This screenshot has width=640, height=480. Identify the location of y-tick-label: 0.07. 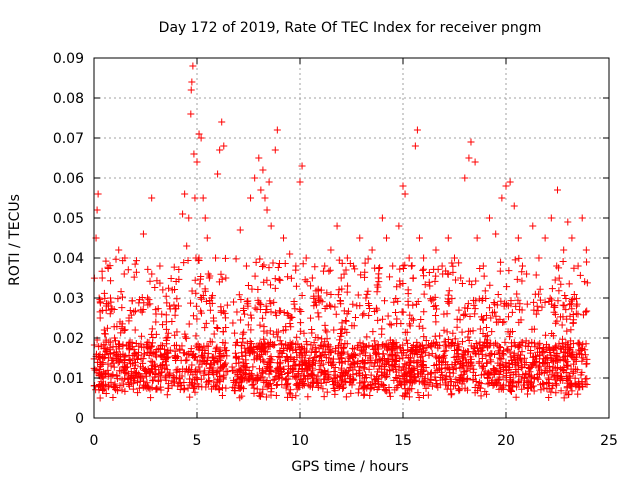
(68, 139).